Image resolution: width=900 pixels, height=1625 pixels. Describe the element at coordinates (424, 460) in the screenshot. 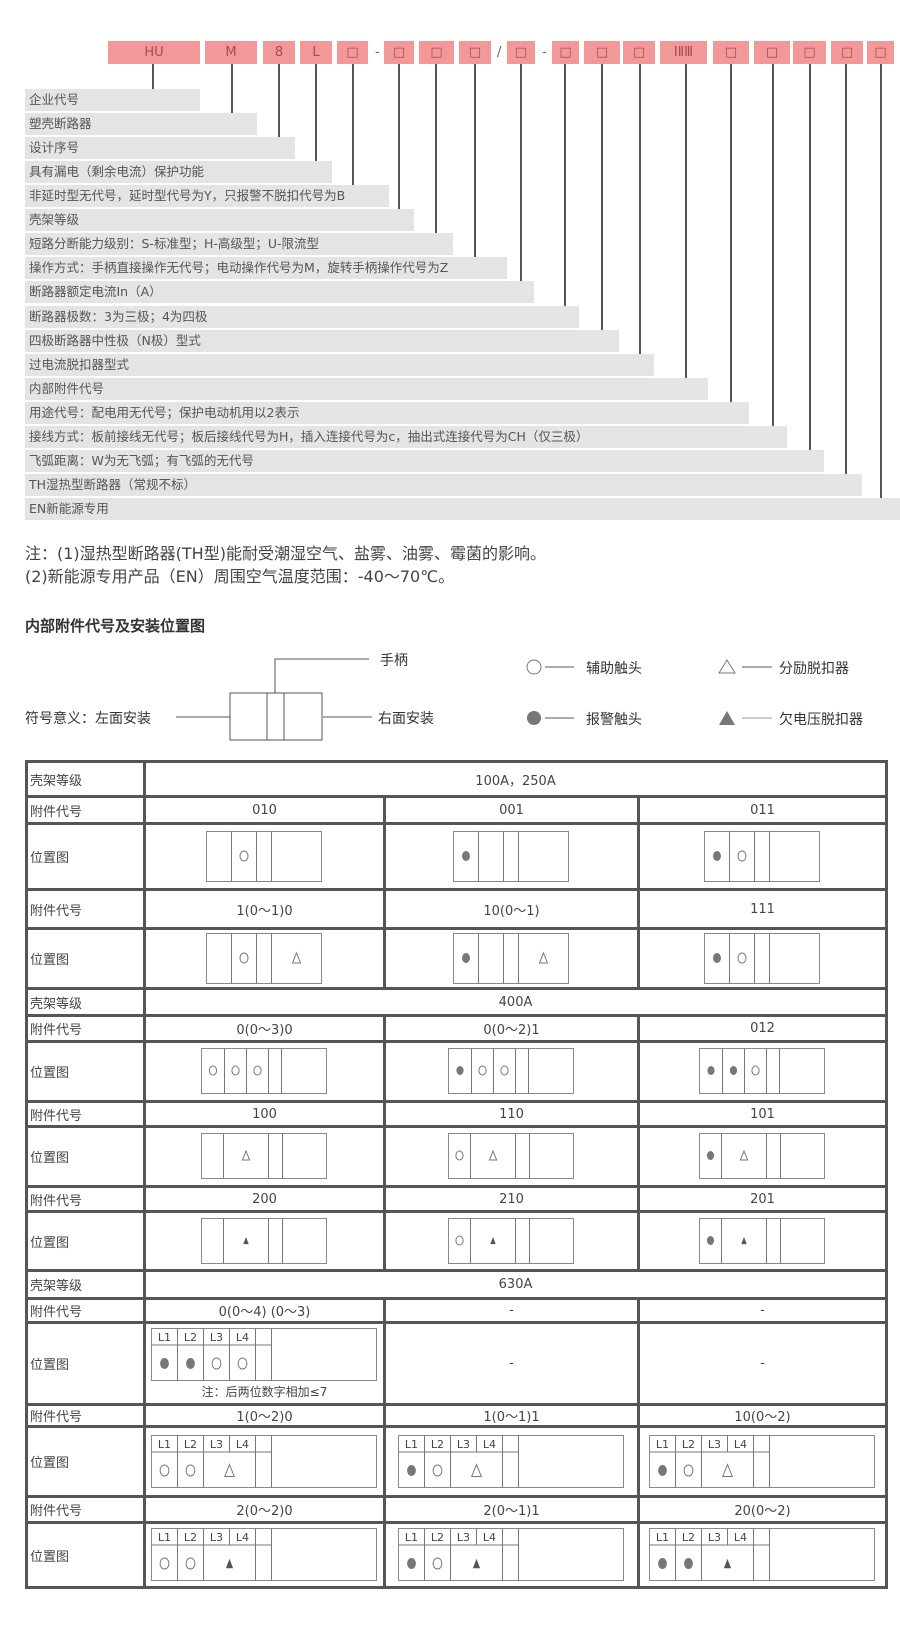

I see `code-row: 飞弧距离：W为无飞弧；有飞弧的无代号` at that location.